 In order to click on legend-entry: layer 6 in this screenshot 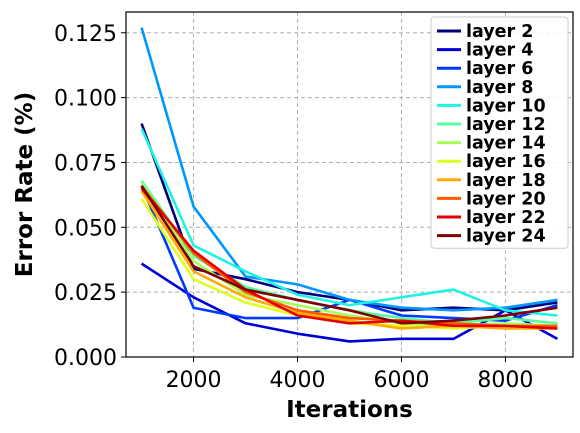, I will do `click(499, 69)`.